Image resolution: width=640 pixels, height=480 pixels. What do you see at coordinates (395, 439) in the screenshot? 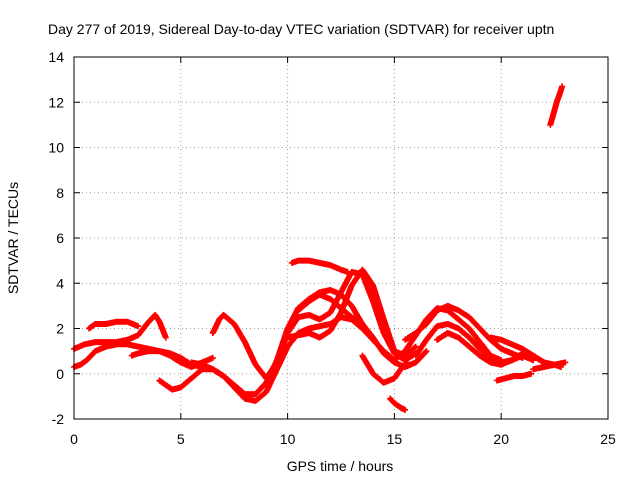
I see `x-tick-label: 15` at bounding box center [395, 439].